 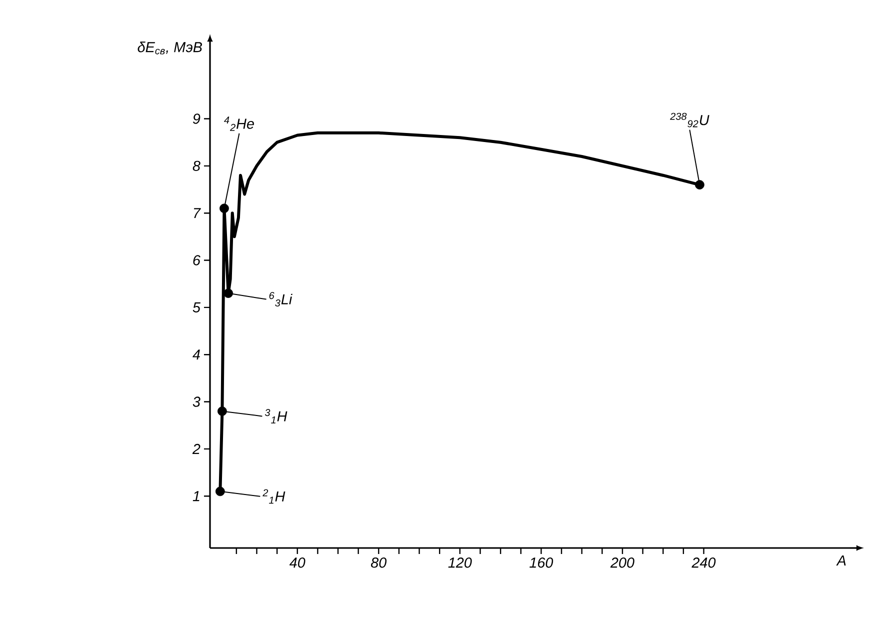 What do you see at coordinates (196, 119) in the screenshot?
I see `y-tick-label: 9` at bounding box center [196, 119].